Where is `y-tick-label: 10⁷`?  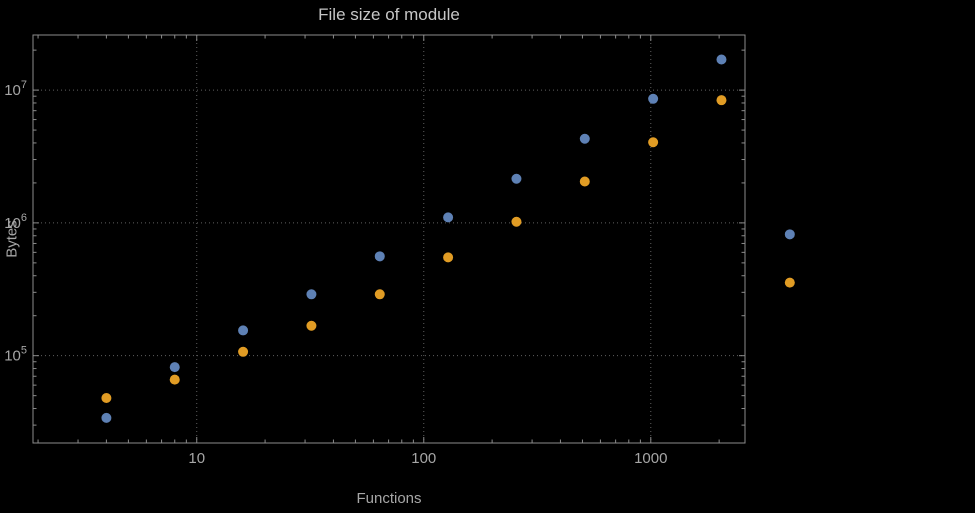
y-tick-label: 10⁷ is located at coordinates (15, 89).